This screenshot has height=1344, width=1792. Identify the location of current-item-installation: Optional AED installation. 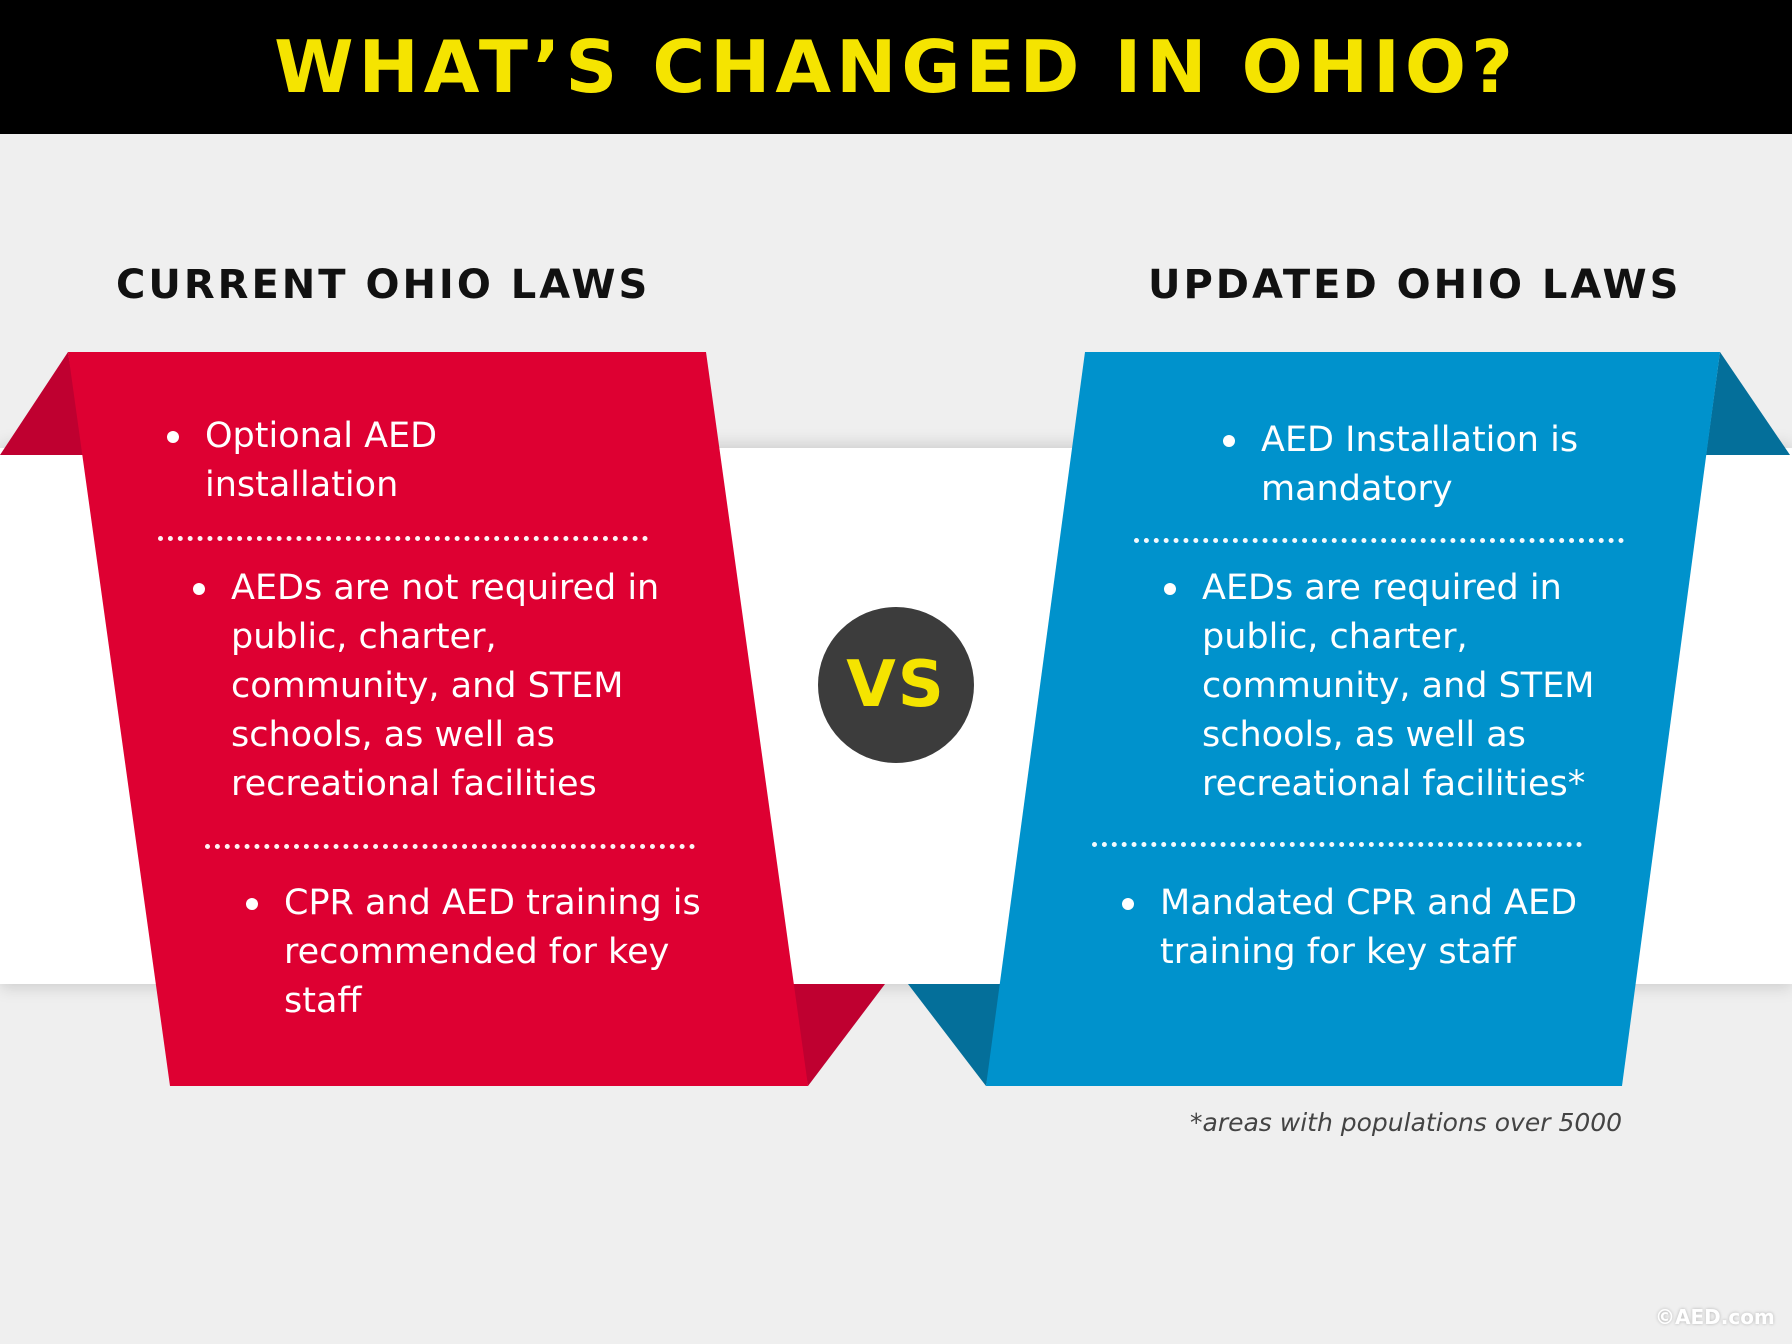
(336, 461).